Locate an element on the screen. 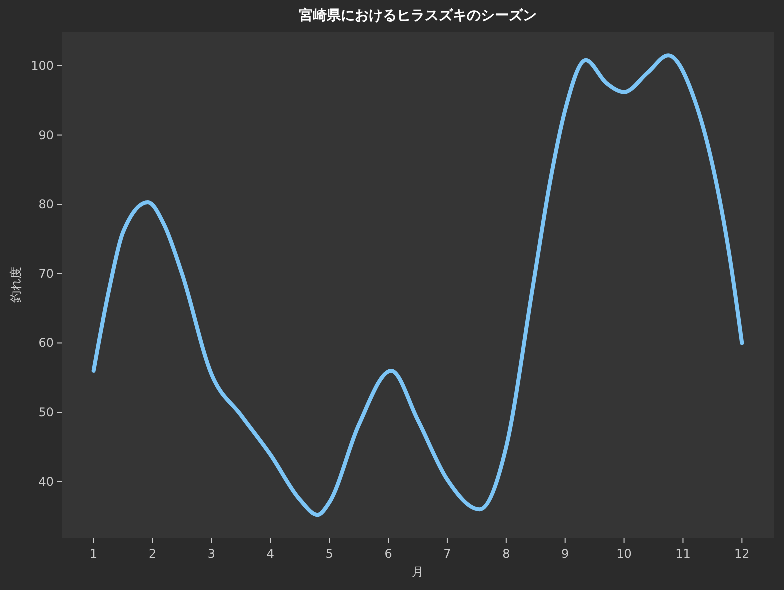  y-tick-label: 60 is located at coordinates (46, 343).